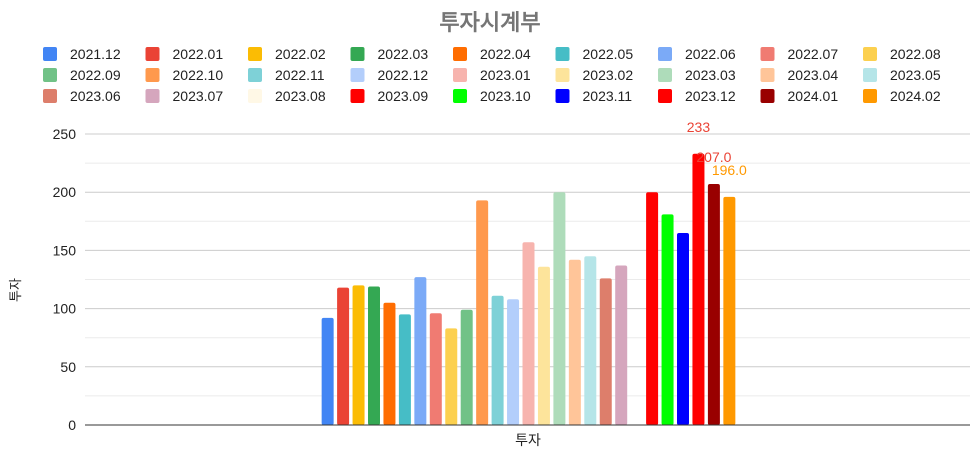 The height and width of the screenshot is (452, 980). I want to click on legend-item: 2023.02, so click(594, 75).